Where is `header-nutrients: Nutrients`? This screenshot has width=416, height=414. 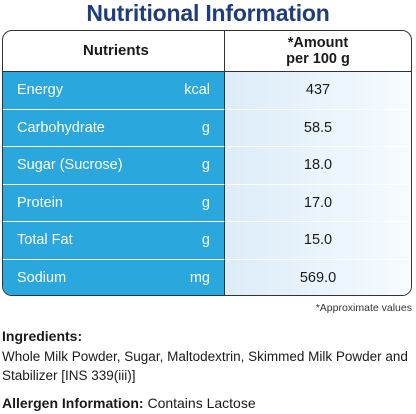 header-nutrients: Nutrients is located at coordinates (114, 51).